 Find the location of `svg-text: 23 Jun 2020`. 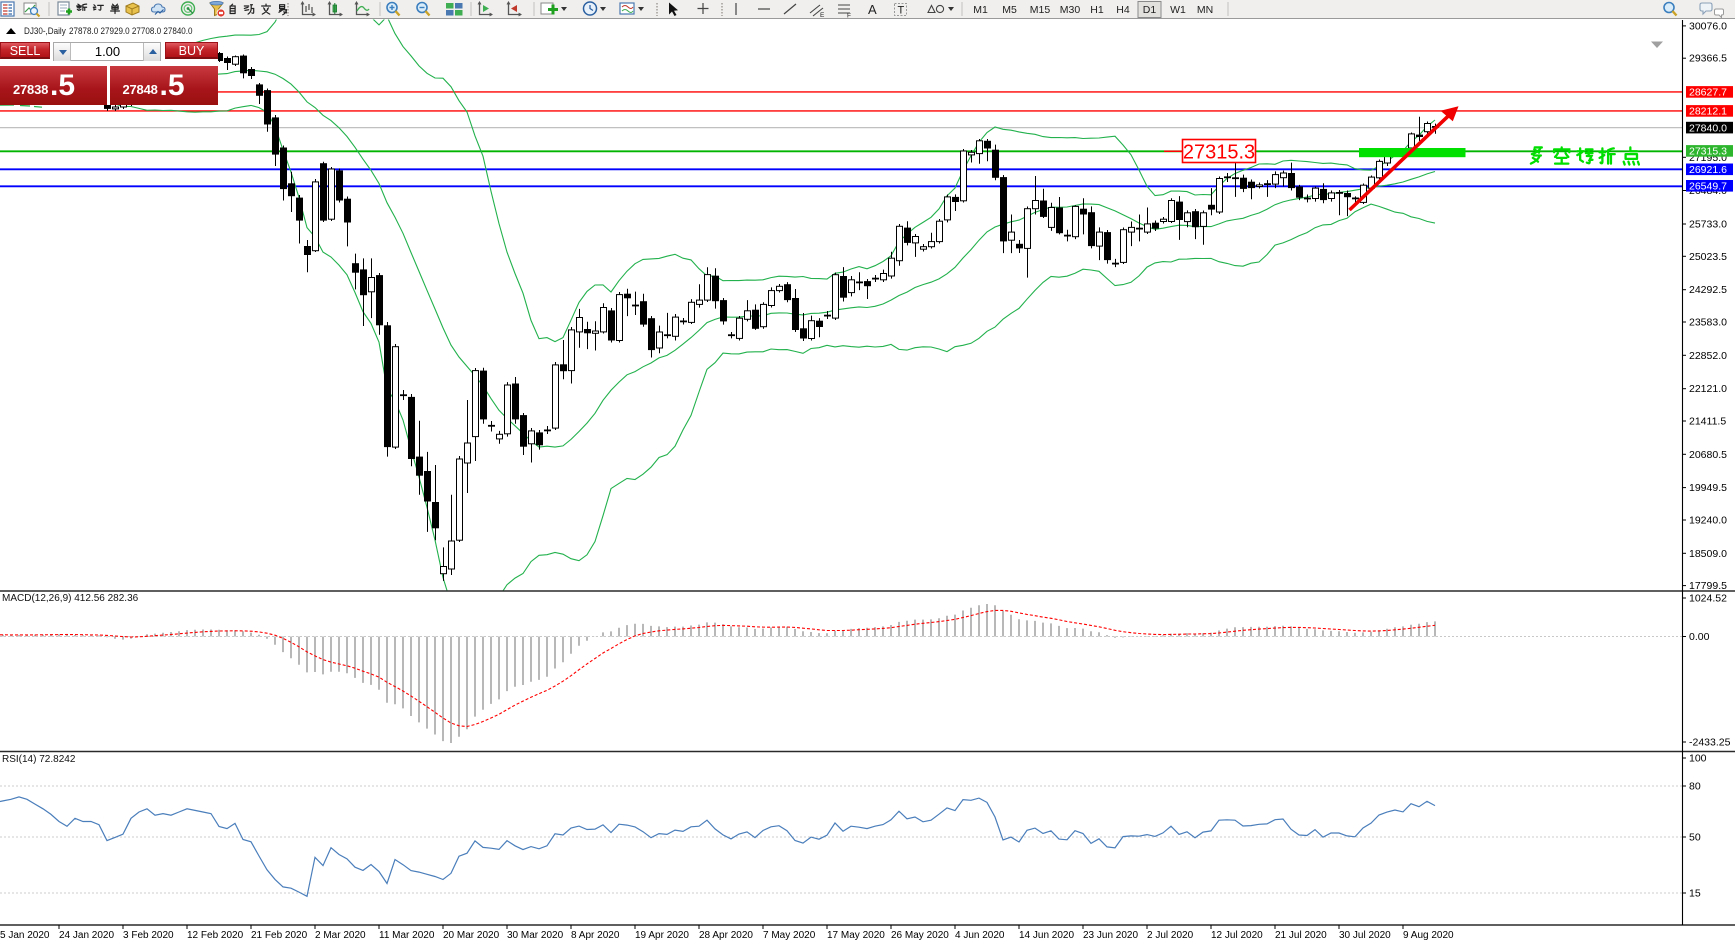

svg-text: 23 Jun 2020 is located at coordinates (1110, 935).